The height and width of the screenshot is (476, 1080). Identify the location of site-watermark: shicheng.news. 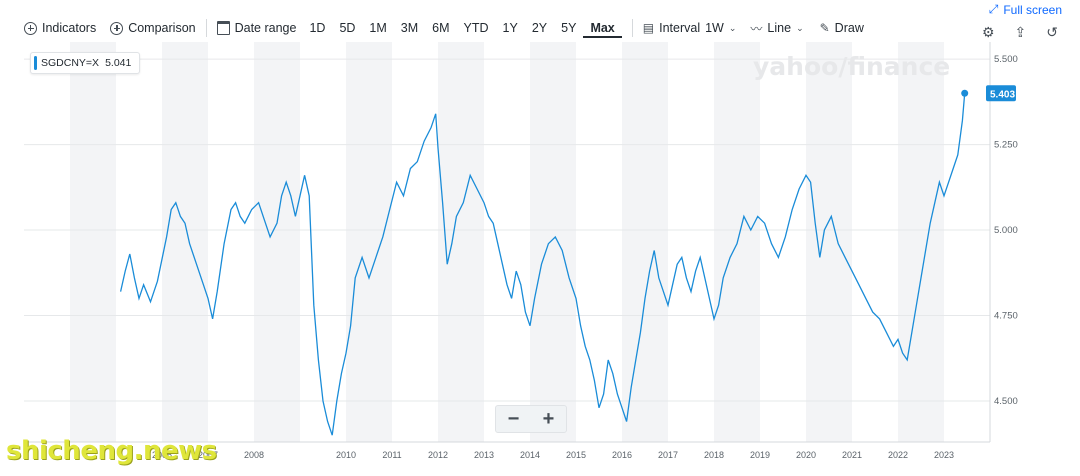
(111, 451).